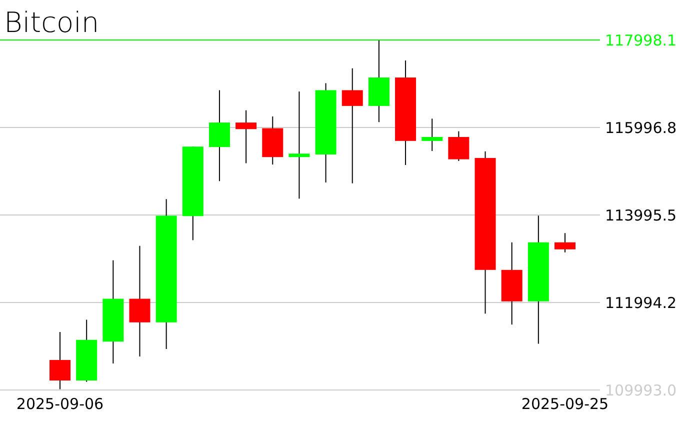  I want to click on chart-title: Bitcoin, so click(52, 22).